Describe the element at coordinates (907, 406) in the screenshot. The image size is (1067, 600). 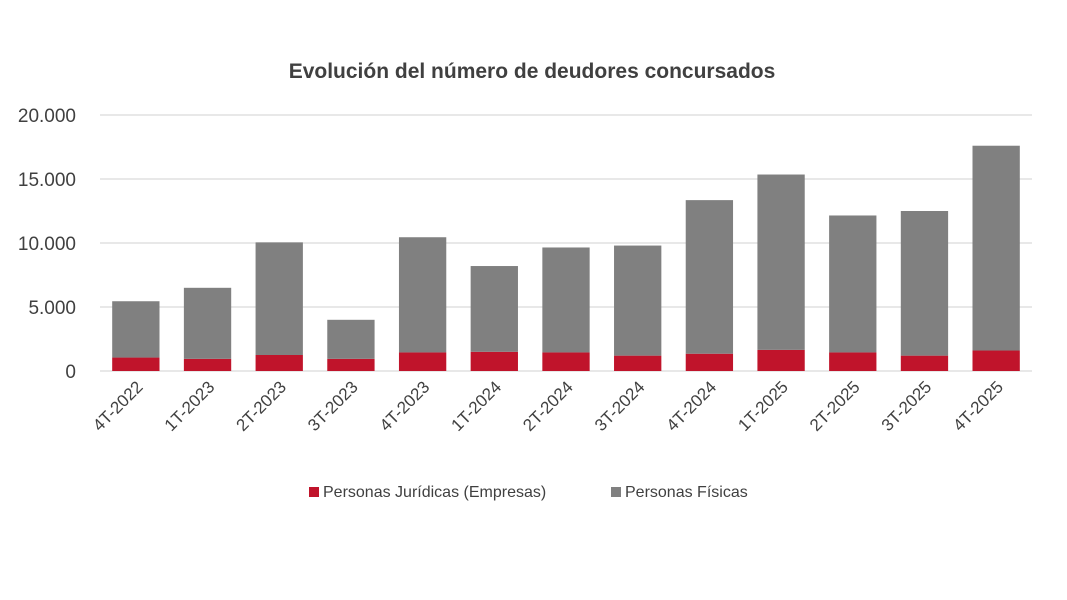
I see `x-tick-label: 3T-2025` at that location.